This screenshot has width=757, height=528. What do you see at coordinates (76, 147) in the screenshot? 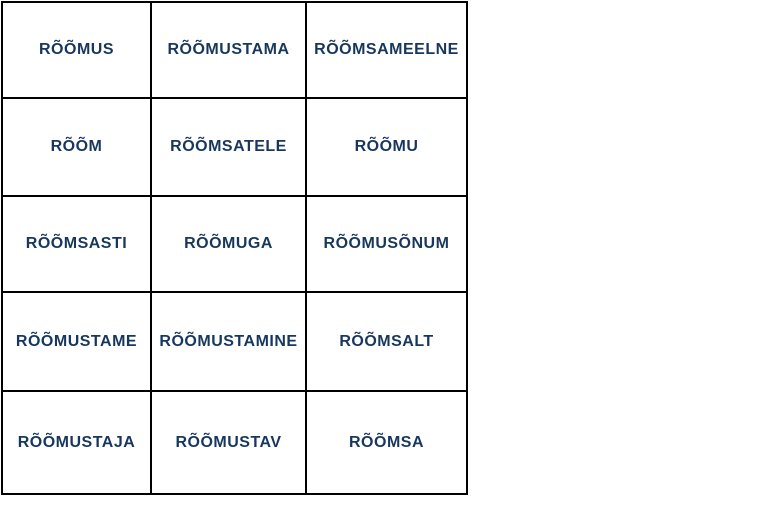
I see `word-card: RÕÕM` at bounding box center [76, 147].